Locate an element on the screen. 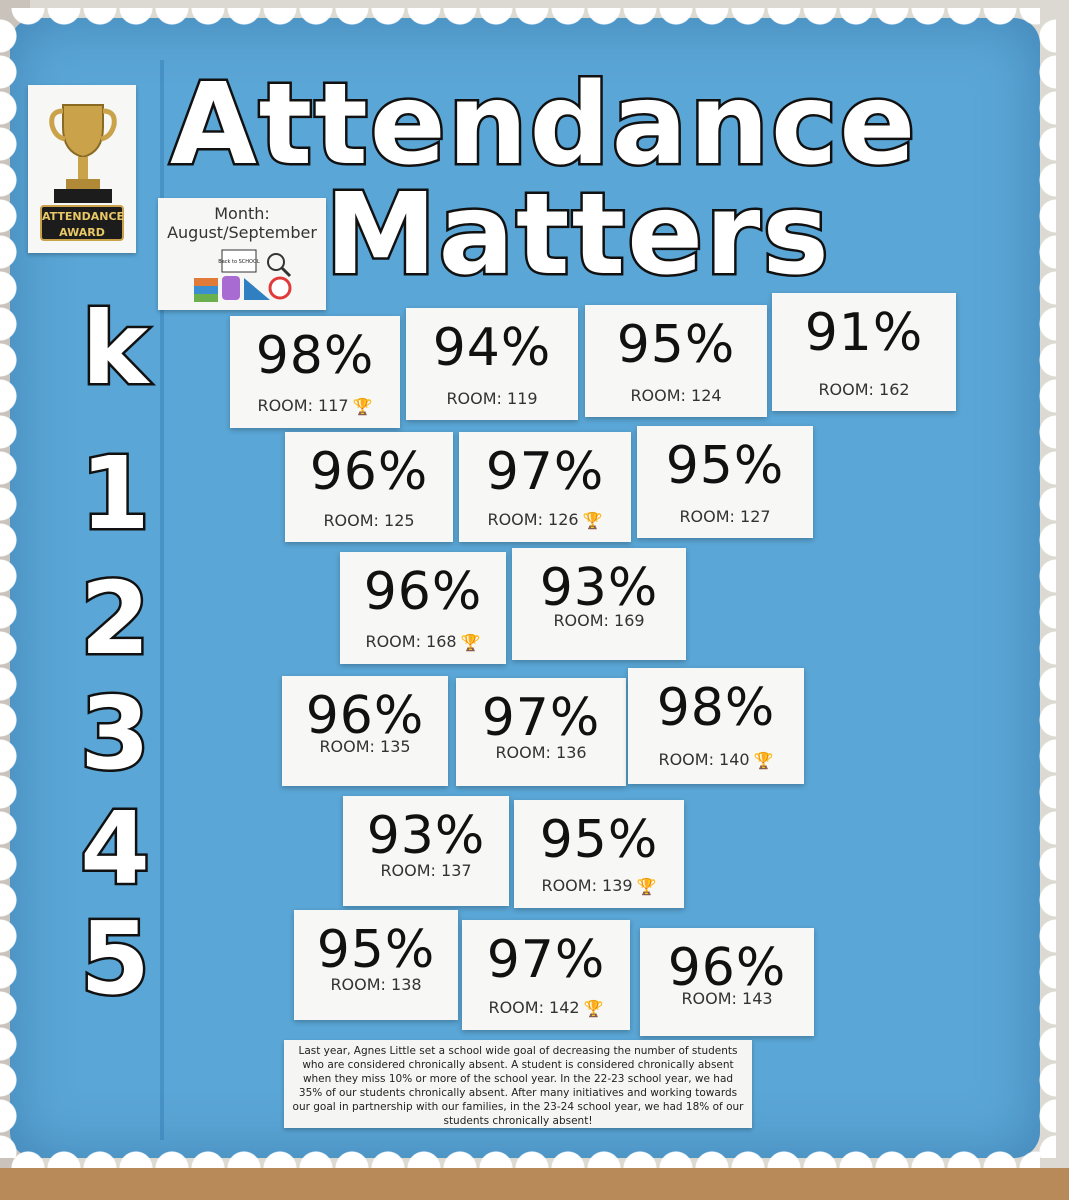  award-plate: ATTENDANCE AWARD is located at coordinates (82, 223).